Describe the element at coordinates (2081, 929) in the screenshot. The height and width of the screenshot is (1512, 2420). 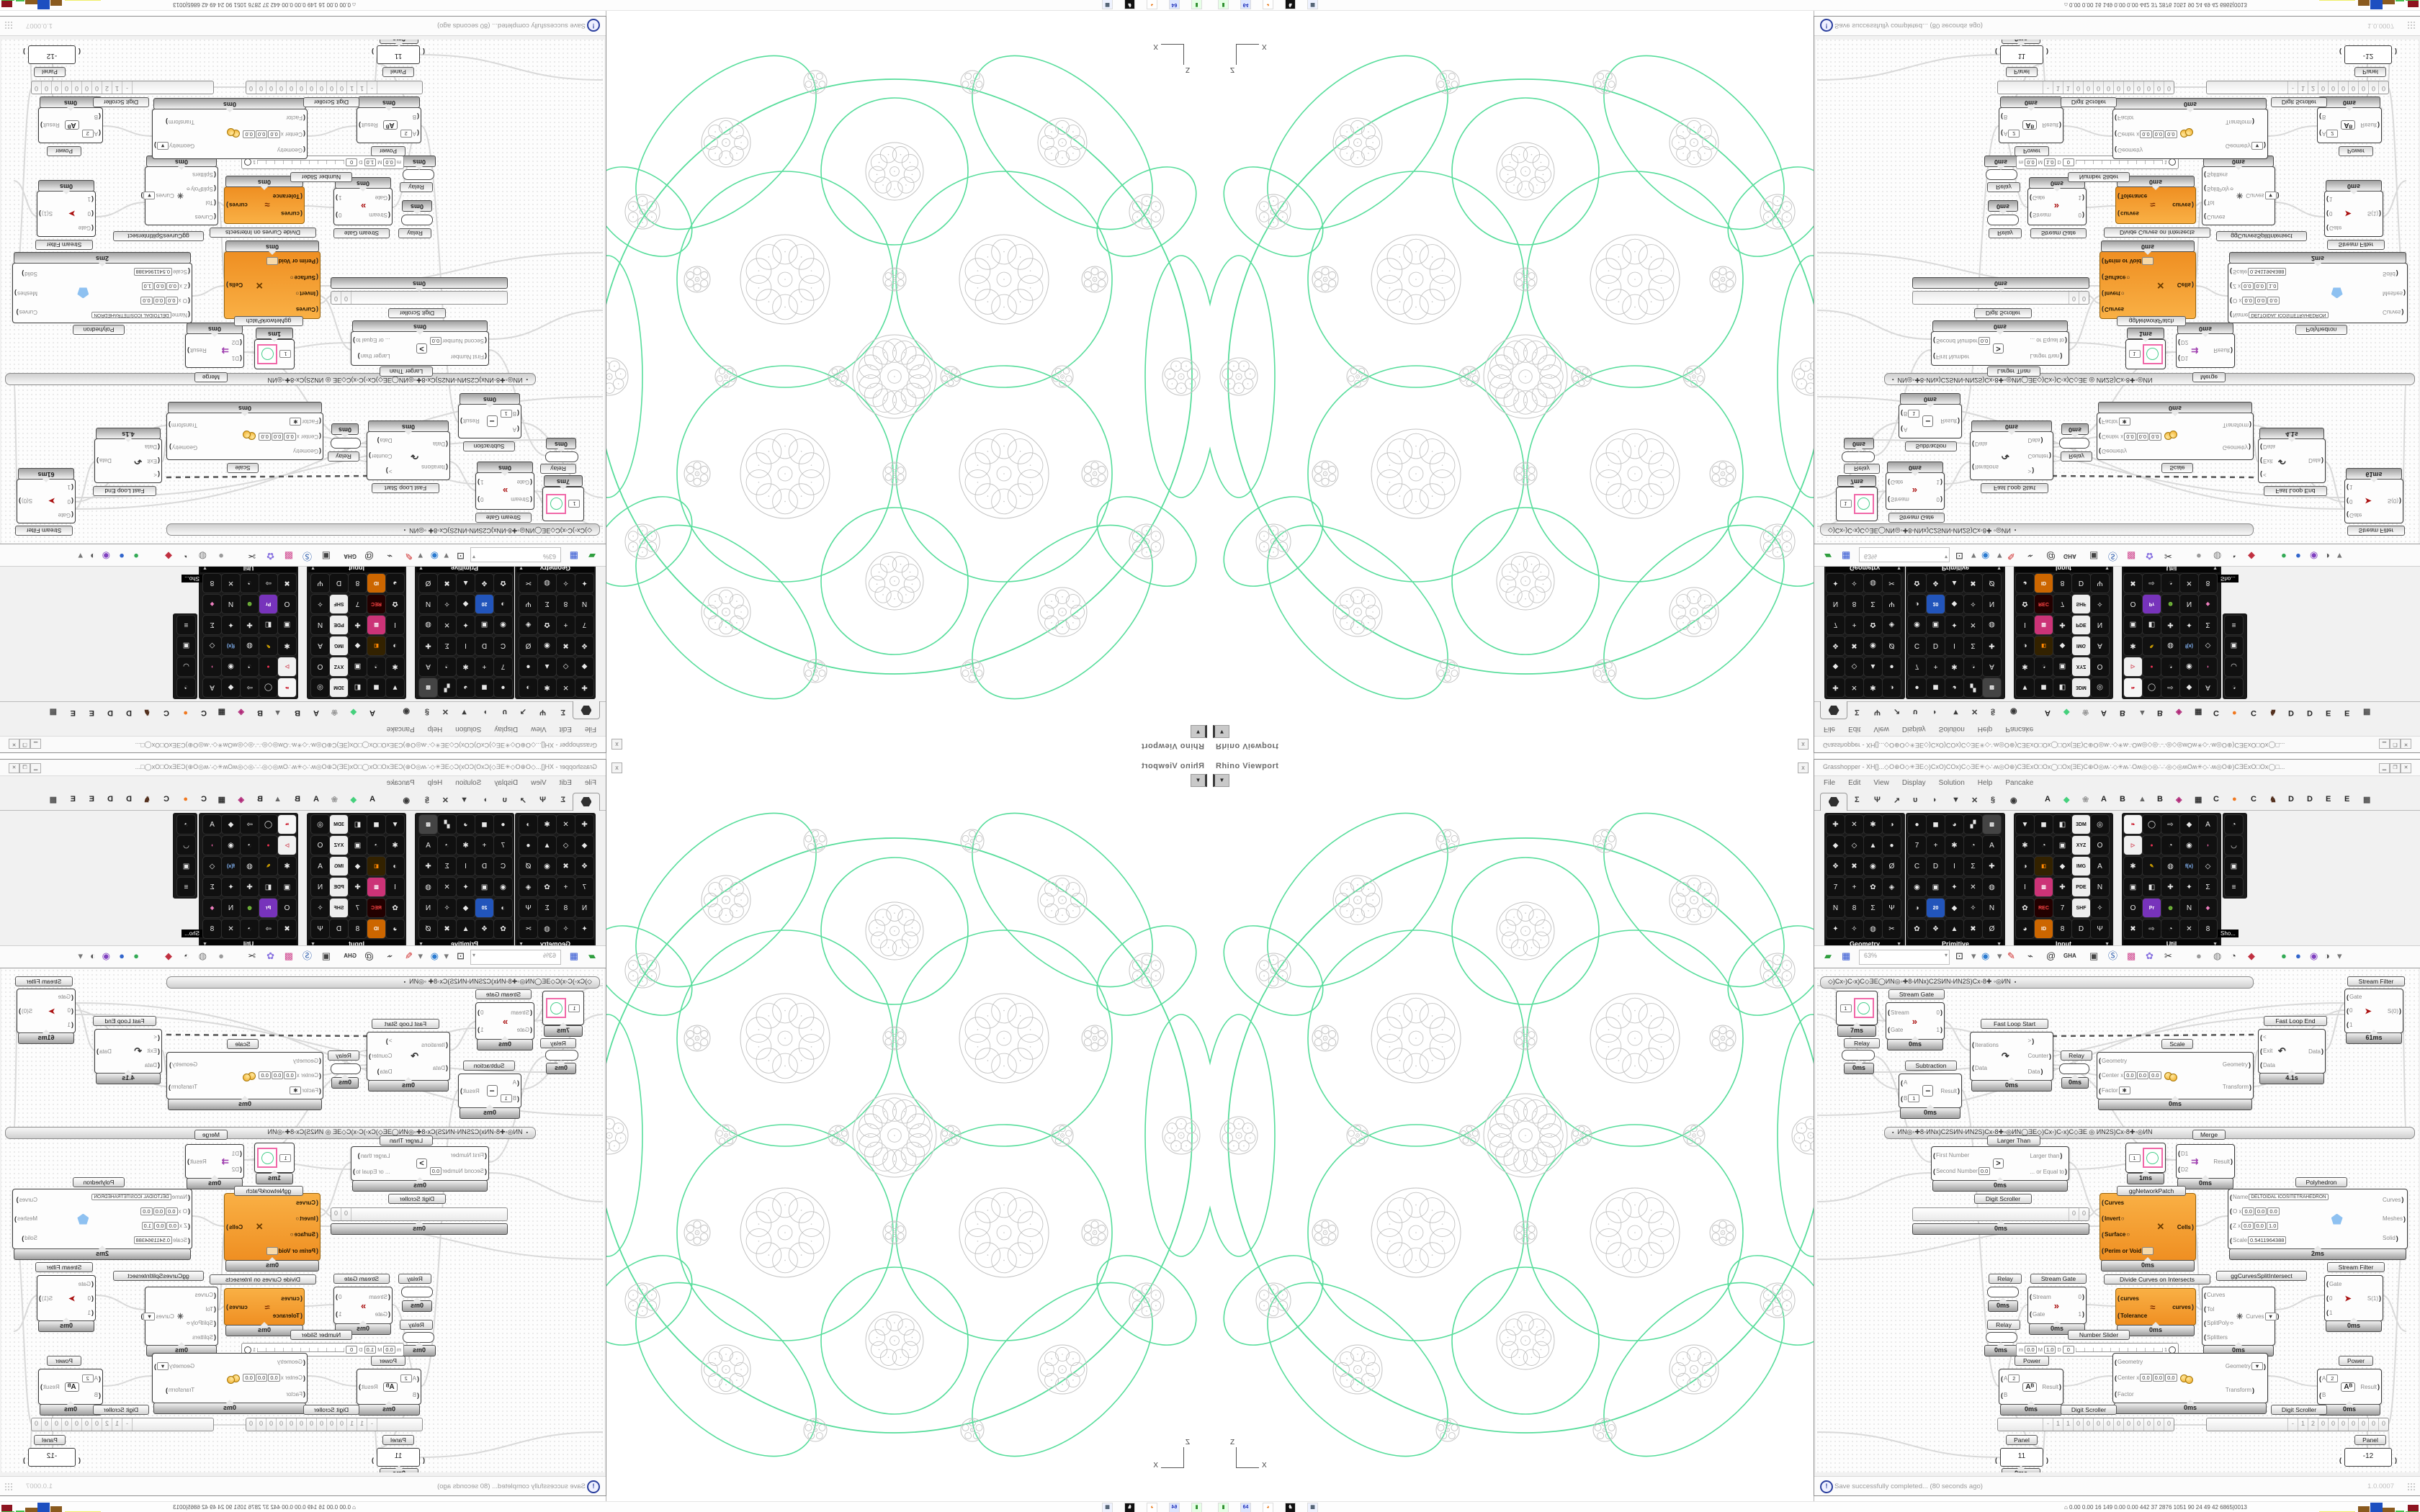
I see `component-icon: D` at that location.